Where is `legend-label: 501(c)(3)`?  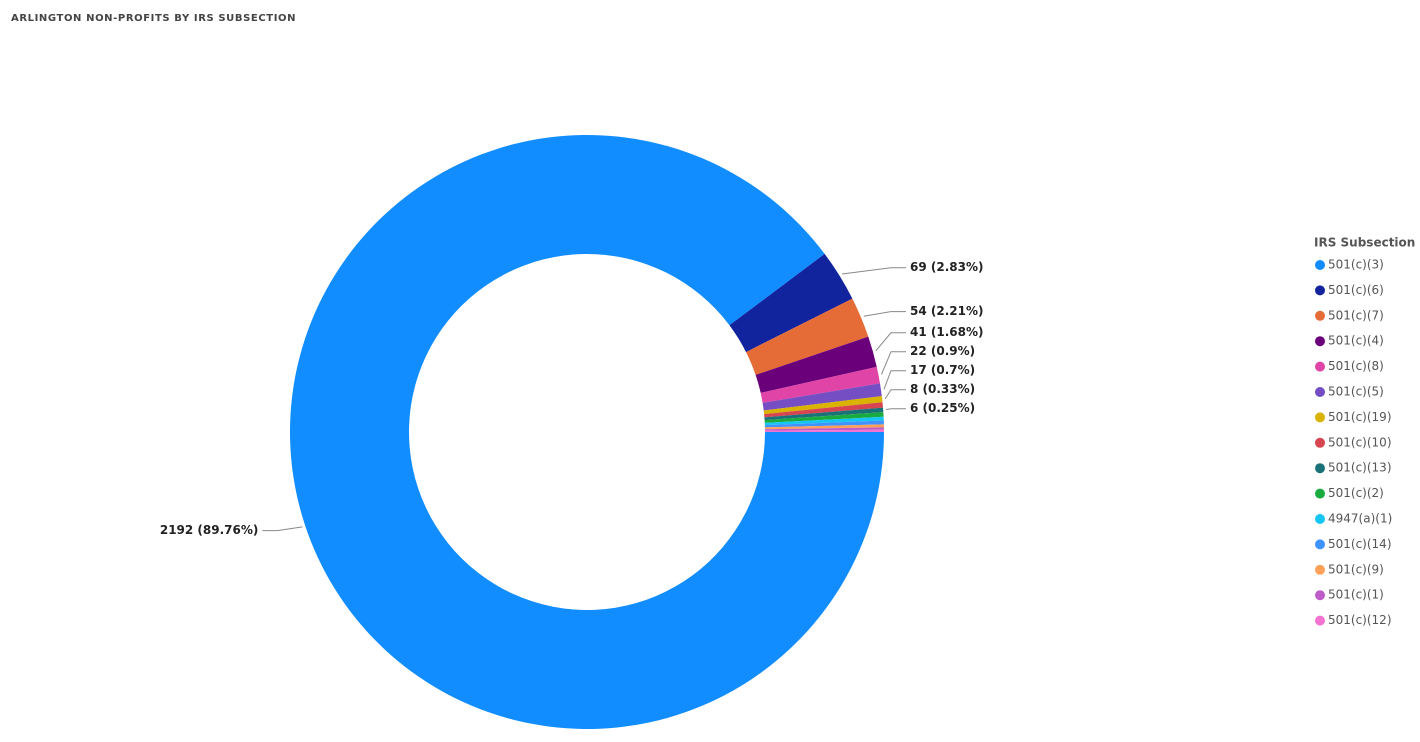
legend-label: 501(c)(3) is located at coordinates (1356, 265).